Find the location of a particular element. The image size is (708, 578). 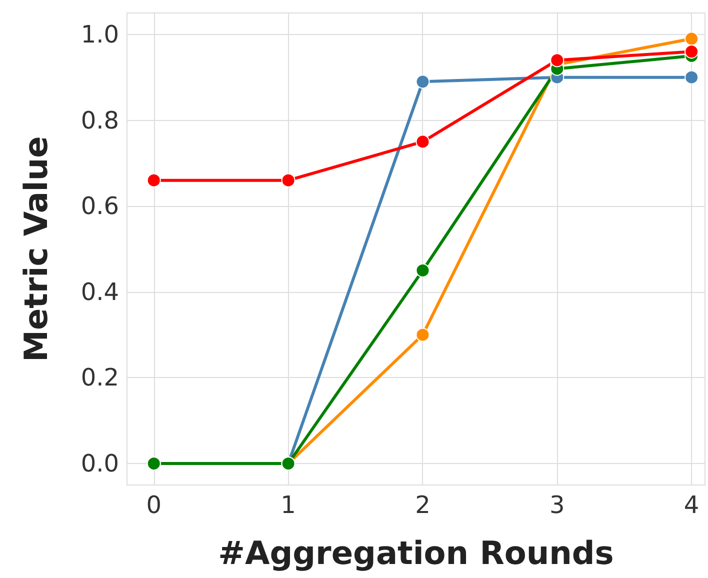

x-tick-label: 1 is located at coordinates (288, 505).